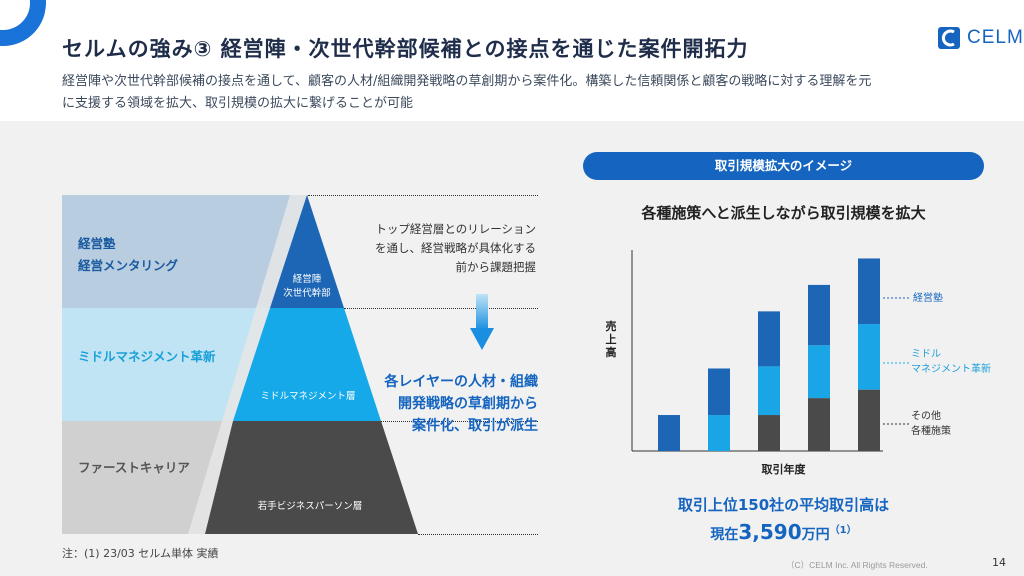 The image size is (1024, 576). What do you see at coordinates (951, 369) in the screenshot?
I see `legend-middle-2: マネジメント革新` at bounding box center [951, 369].